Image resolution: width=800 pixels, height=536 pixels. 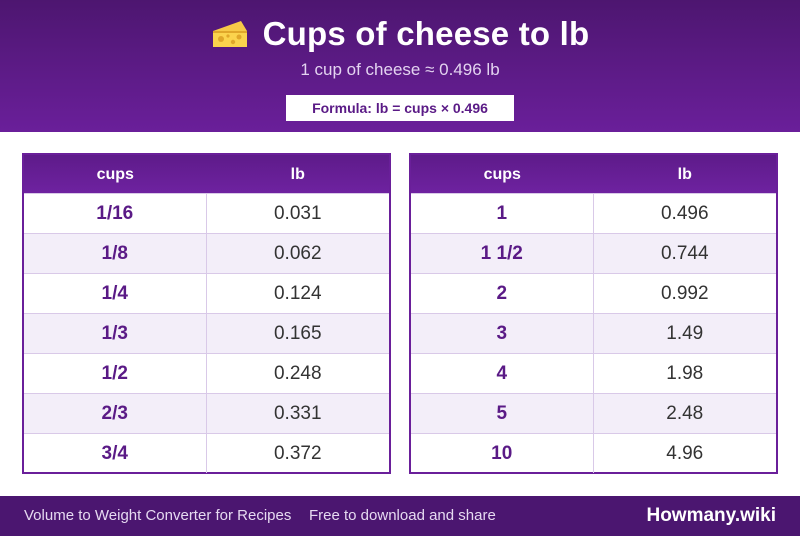 What do you see at coordinates (502, 373) in the screenshot?
I see `cups-cell: 4` at bounding box center [502, 373].